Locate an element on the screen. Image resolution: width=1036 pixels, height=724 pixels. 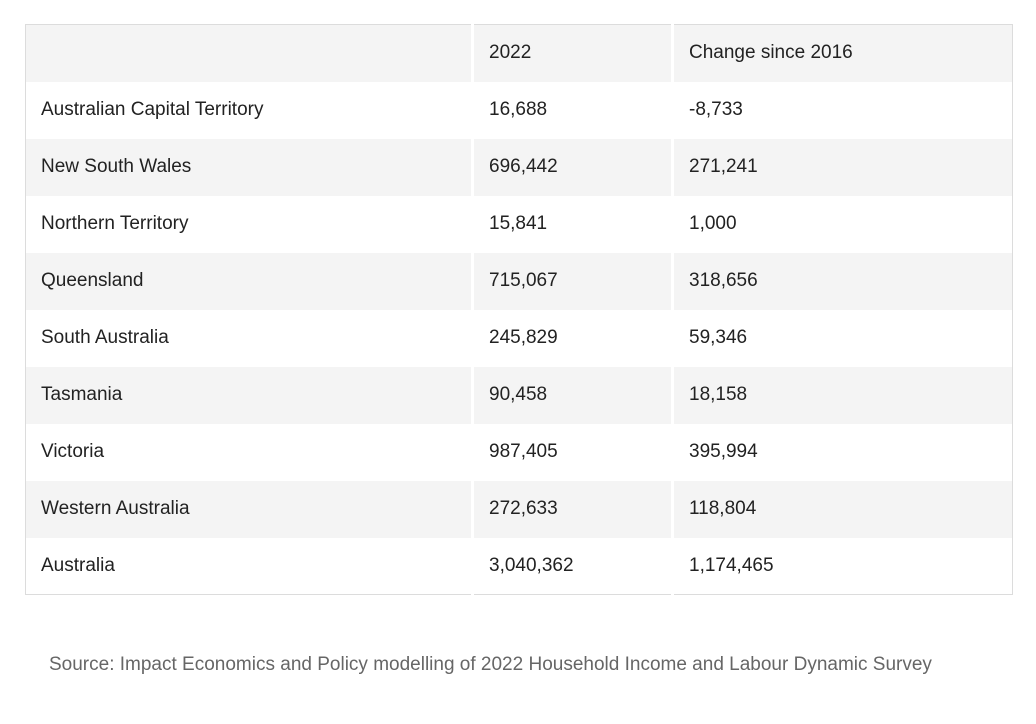
change-cell: 395,994 is located at coordinates (842, 452).